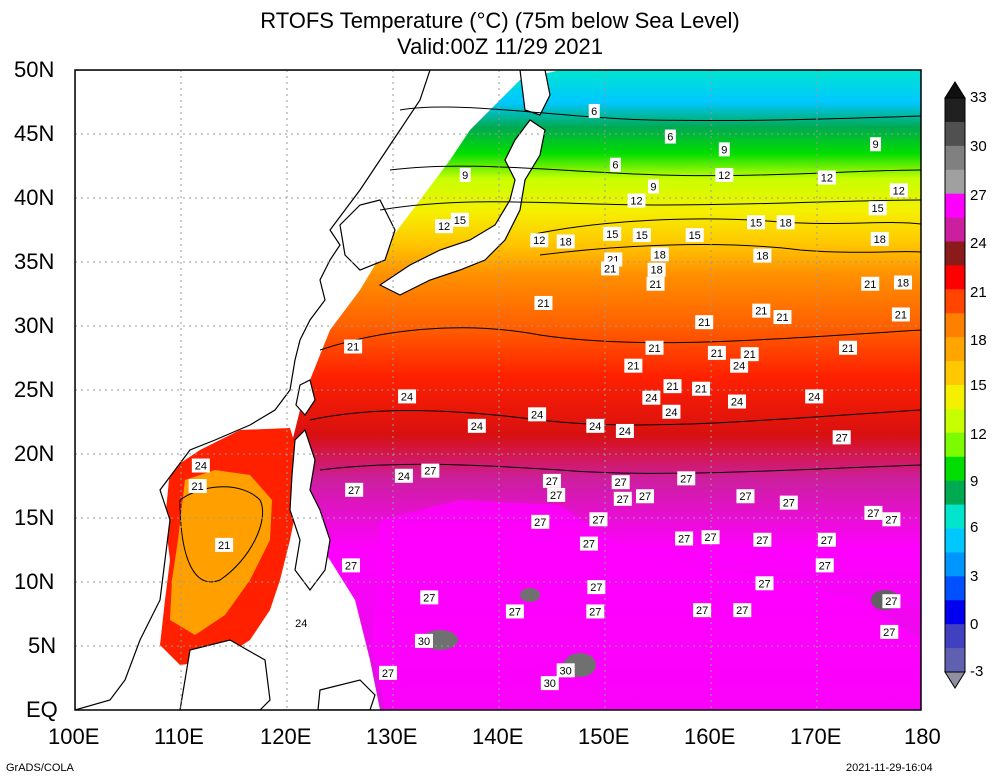 The height and width of the screenshot is (779, 1000). Describe the element at coordinates (955, 385) in the screenshot. I see `colorbar-frame` at that location.